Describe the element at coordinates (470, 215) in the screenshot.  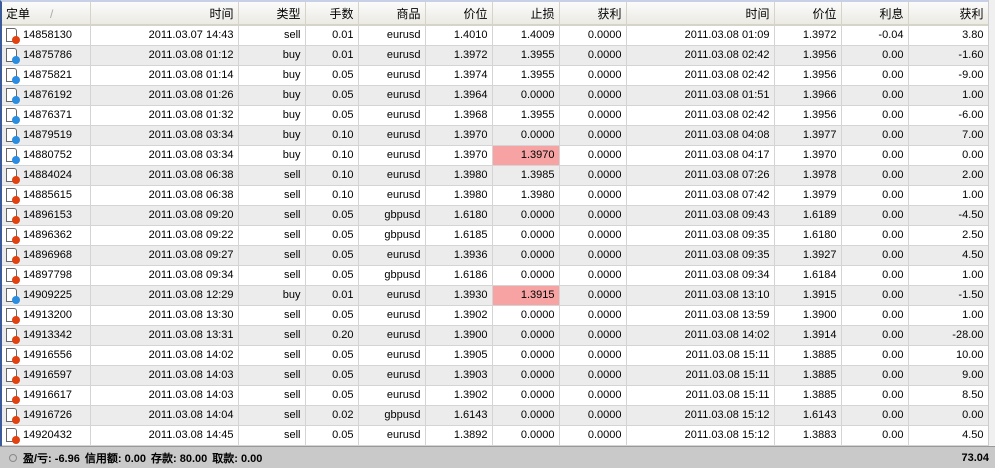
I see `cell-text: 1.6180` at that location.